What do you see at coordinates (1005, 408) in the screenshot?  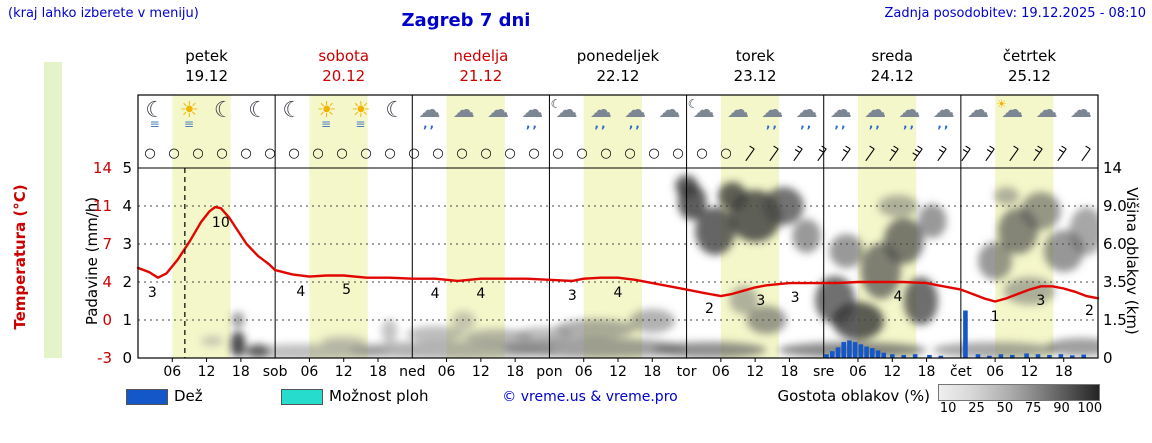 I see `density-tick: 50` at bounding box center [1005, 408].